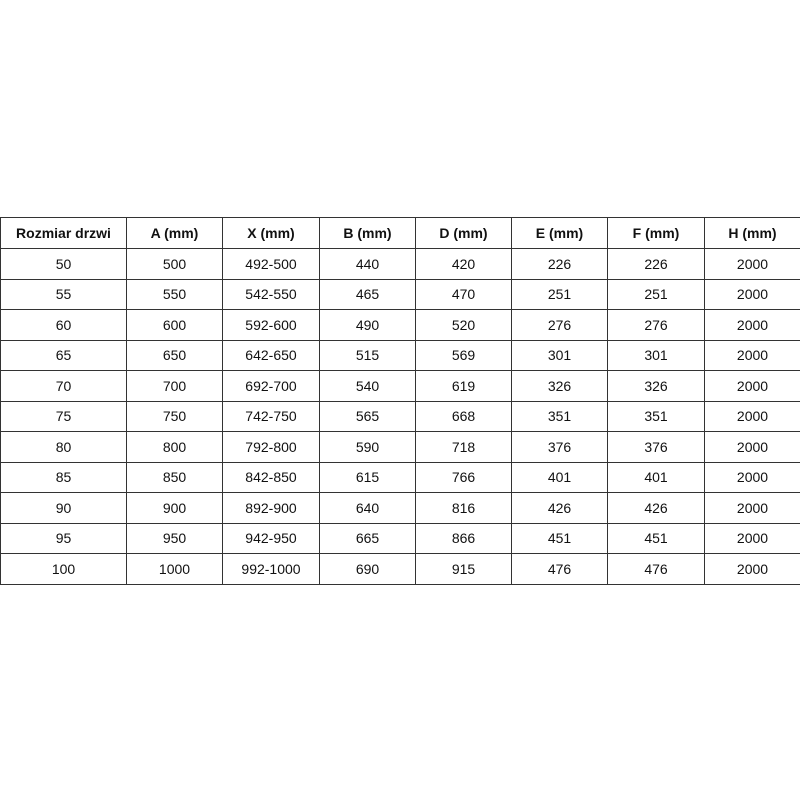  What do you see at coordinates (174, 355) in the screenshot?
I see `table-cell: 650` at bounding box center [174, 355].